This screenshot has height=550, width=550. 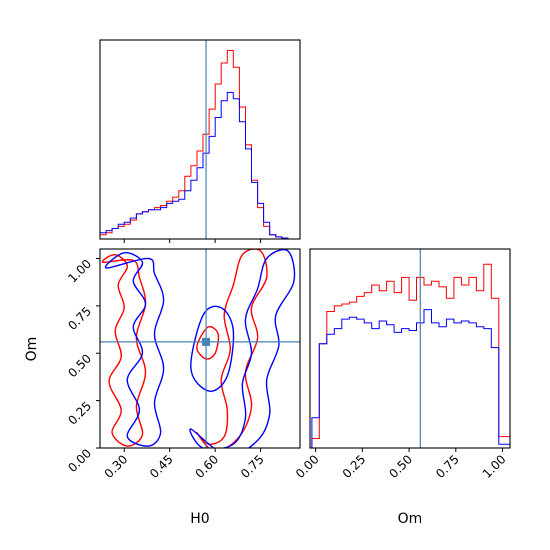 I want to click on joint-truth-marker, so click(x=206, y=341).